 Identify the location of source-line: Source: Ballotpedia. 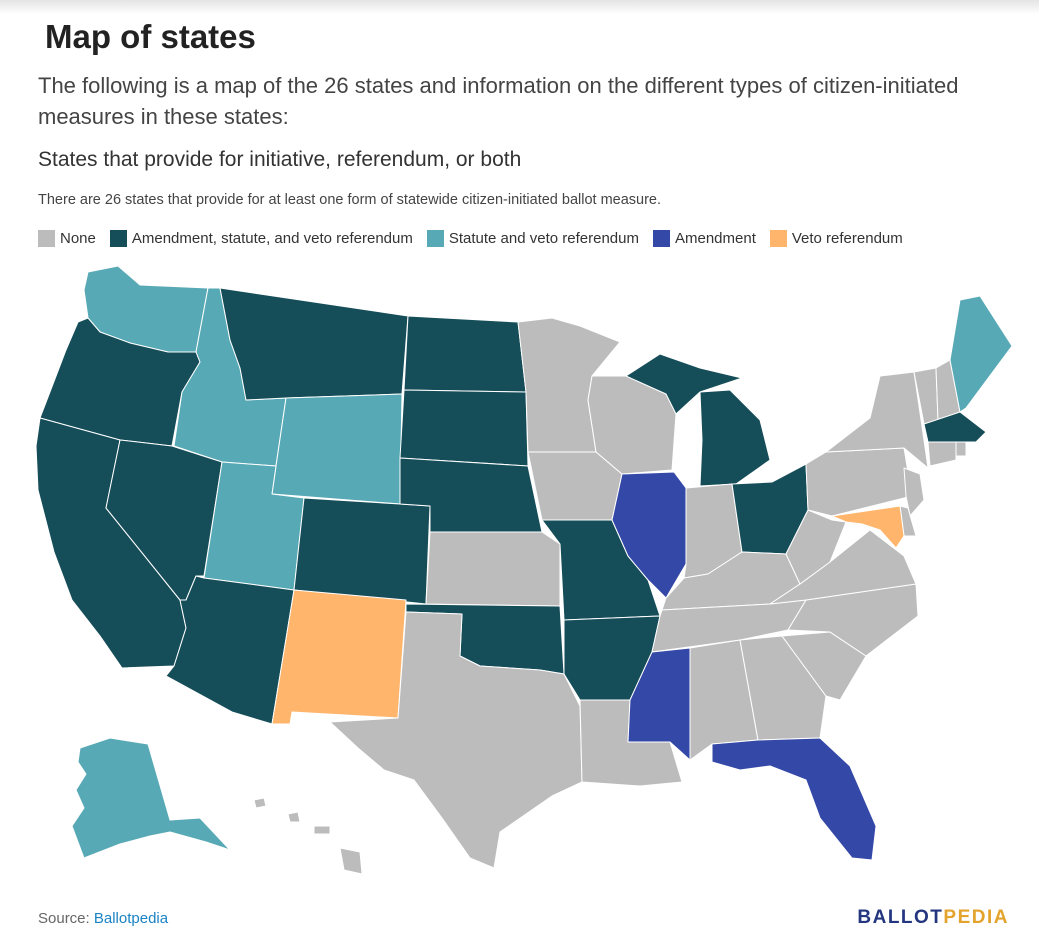
(103, 918).